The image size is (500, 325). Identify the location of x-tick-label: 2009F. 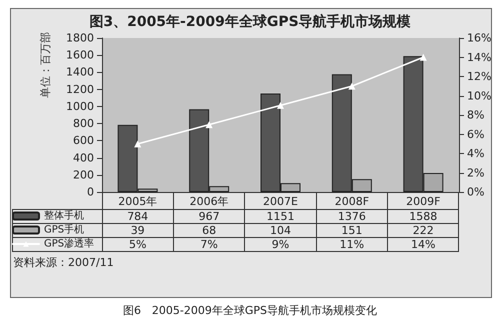
(423, 201).